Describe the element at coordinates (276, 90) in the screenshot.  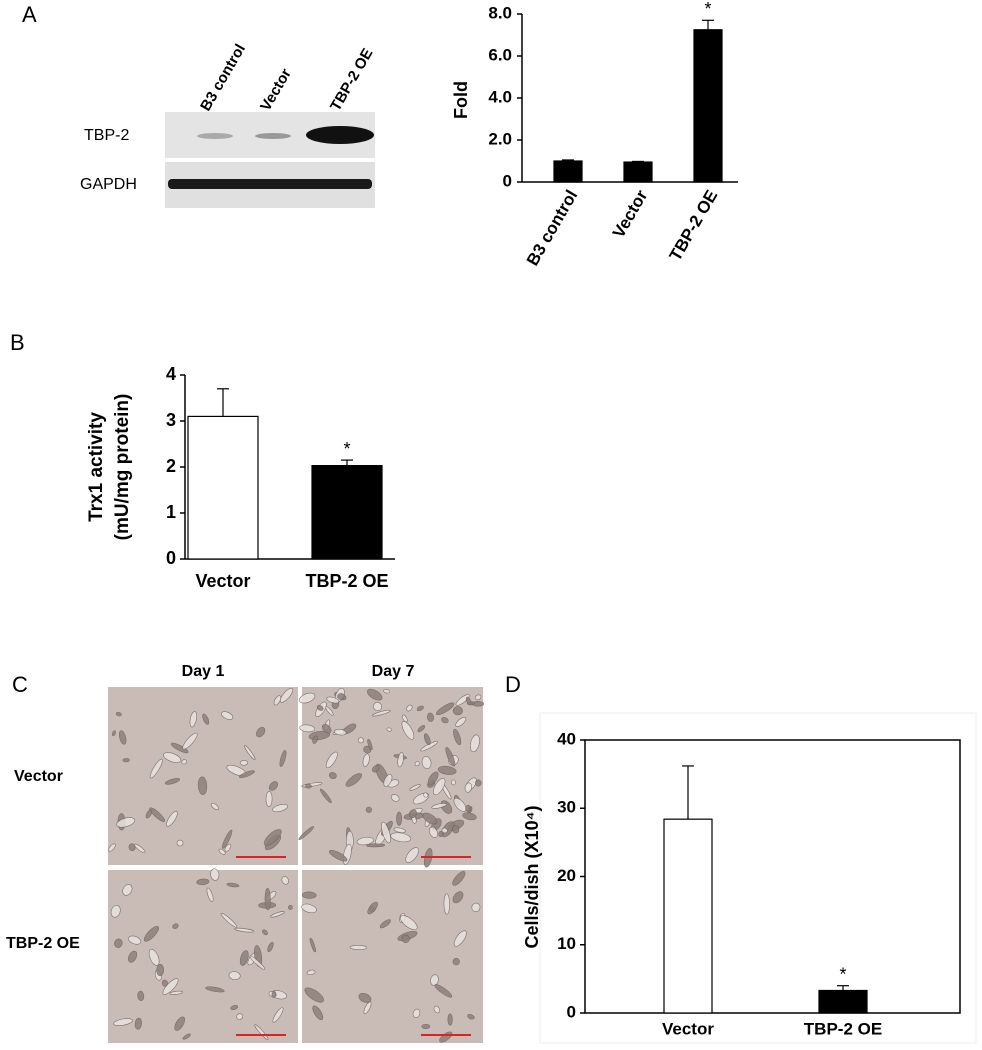
I see `lane-label: Vector` at that location.